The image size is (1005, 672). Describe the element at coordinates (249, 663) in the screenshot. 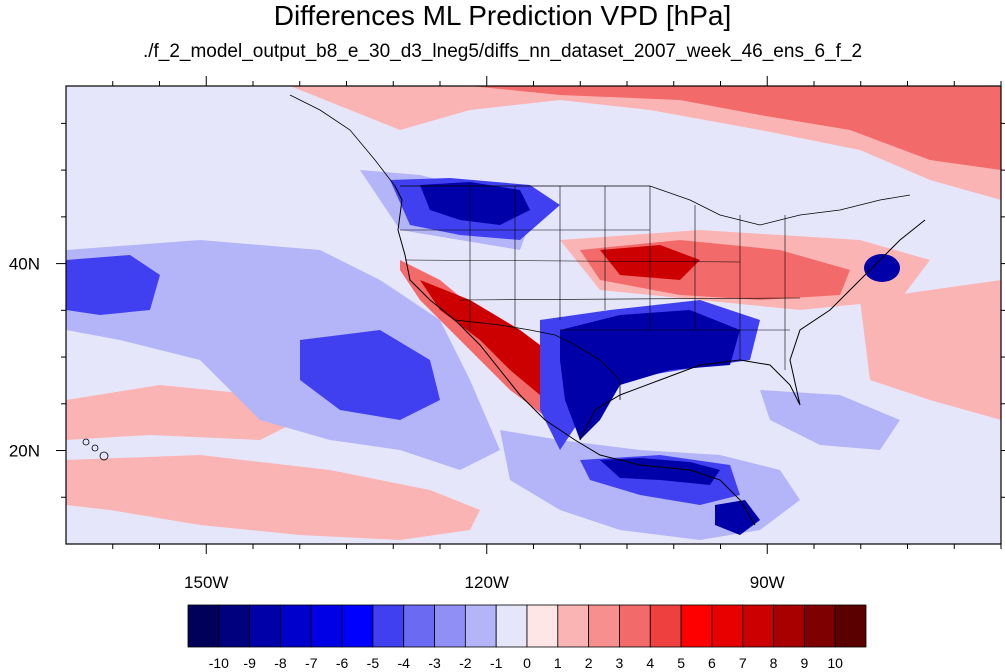

I see `colorbar-label: -9` at that location.